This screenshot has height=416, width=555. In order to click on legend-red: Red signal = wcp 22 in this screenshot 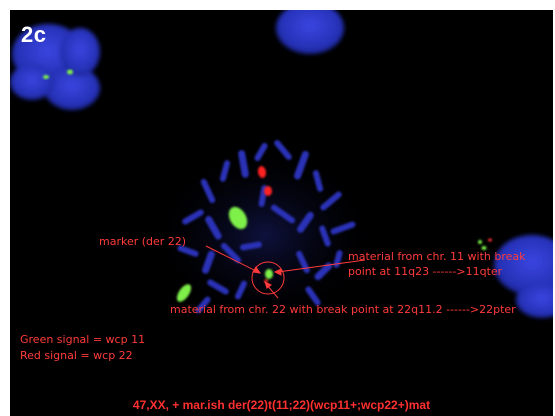, I will do `click(76, 355)`.